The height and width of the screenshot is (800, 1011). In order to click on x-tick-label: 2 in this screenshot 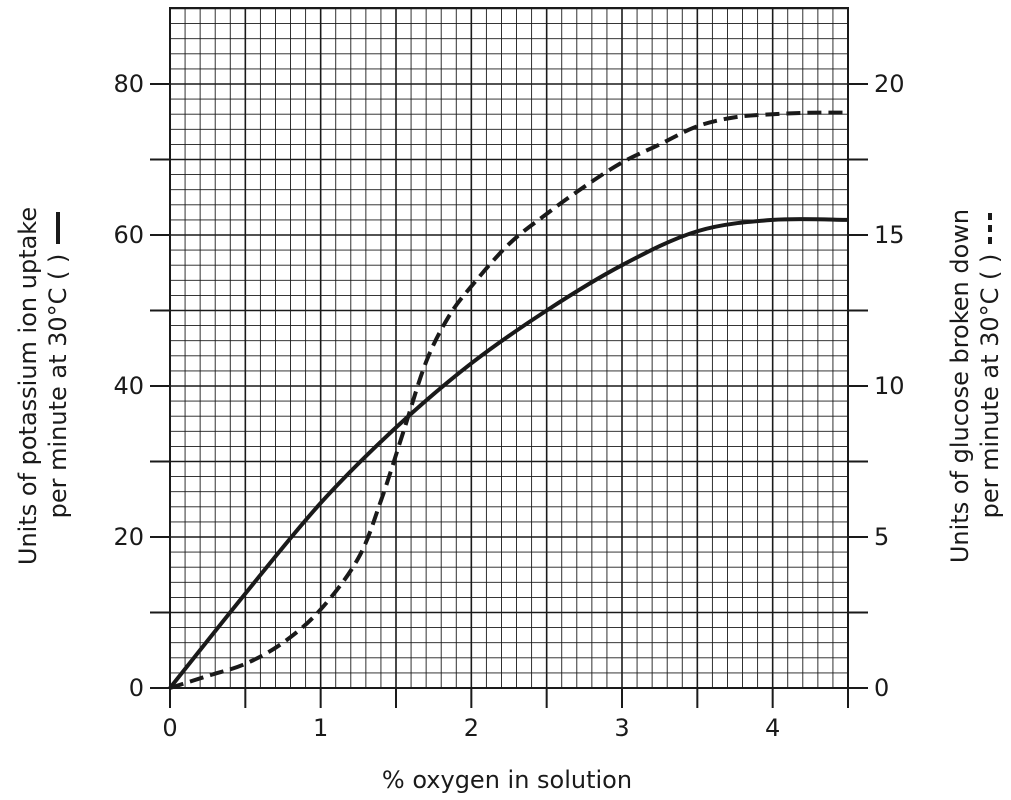, I will do `click(471, 728)`.